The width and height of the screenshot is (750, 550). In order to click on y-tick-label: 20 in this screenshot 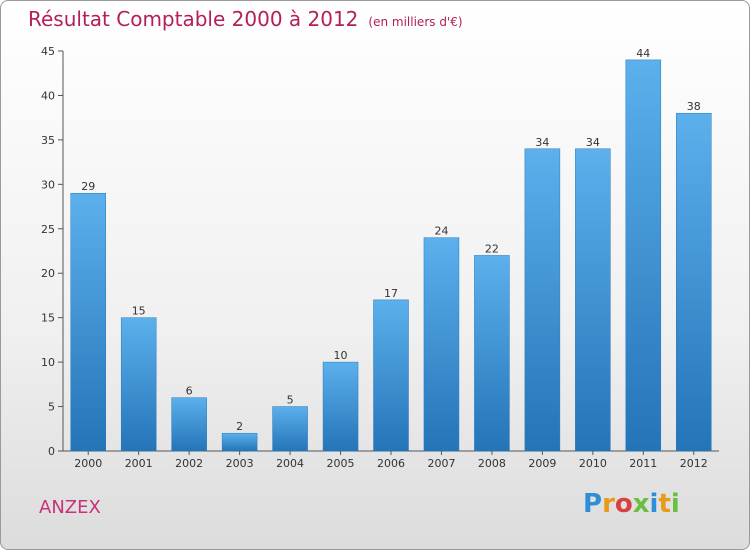, I will do `click(48, 273)`.